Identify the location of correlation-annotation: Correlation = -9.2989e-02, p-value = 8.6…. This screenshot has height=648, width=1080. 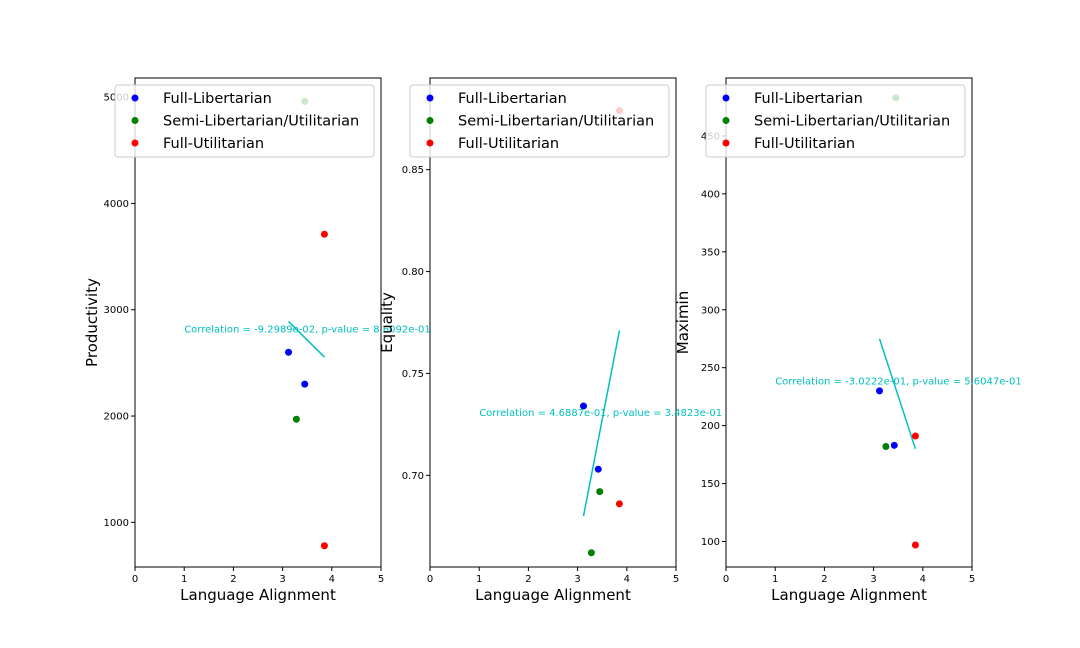
(307, 329).